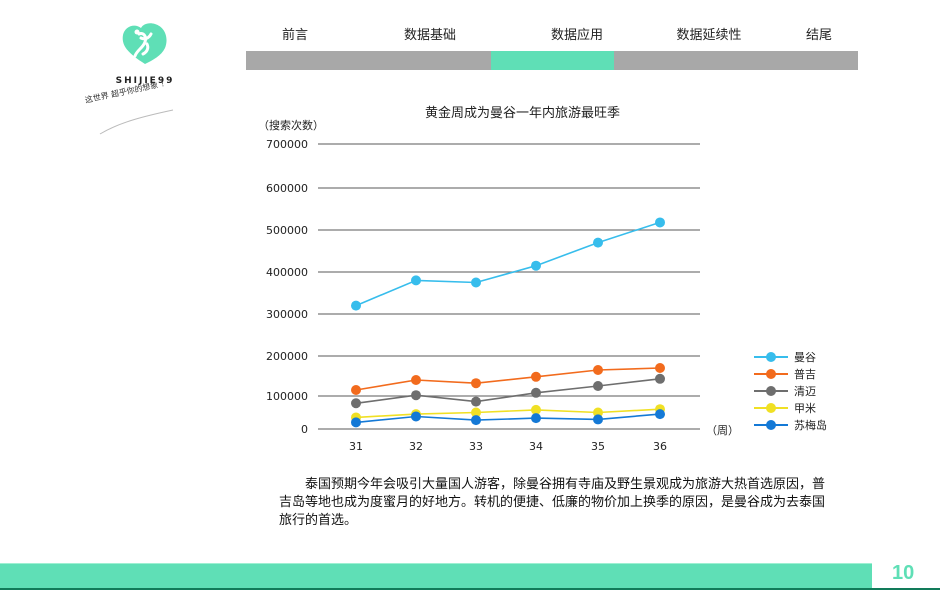 This screenshot has width=940, height=590. Describe the element at coordinates (356, 446) in the screenshot. I see `svg-text: 31` at that location.